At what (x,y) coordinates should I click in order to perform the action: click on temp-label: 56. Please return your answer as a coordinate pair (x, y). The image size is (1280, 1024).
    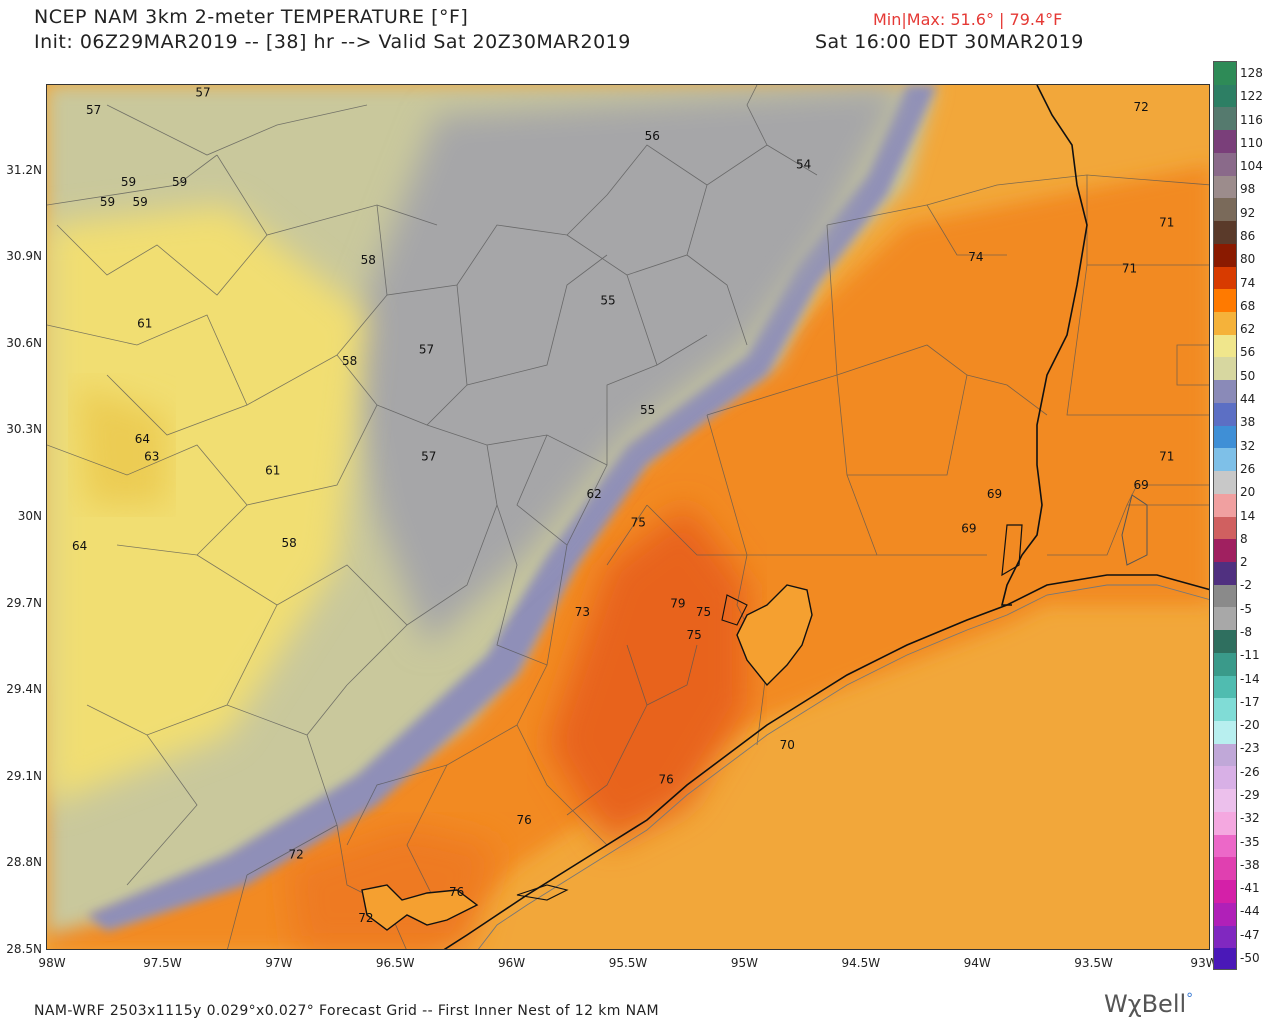
    Looking at the image, I should click on (652, 136).